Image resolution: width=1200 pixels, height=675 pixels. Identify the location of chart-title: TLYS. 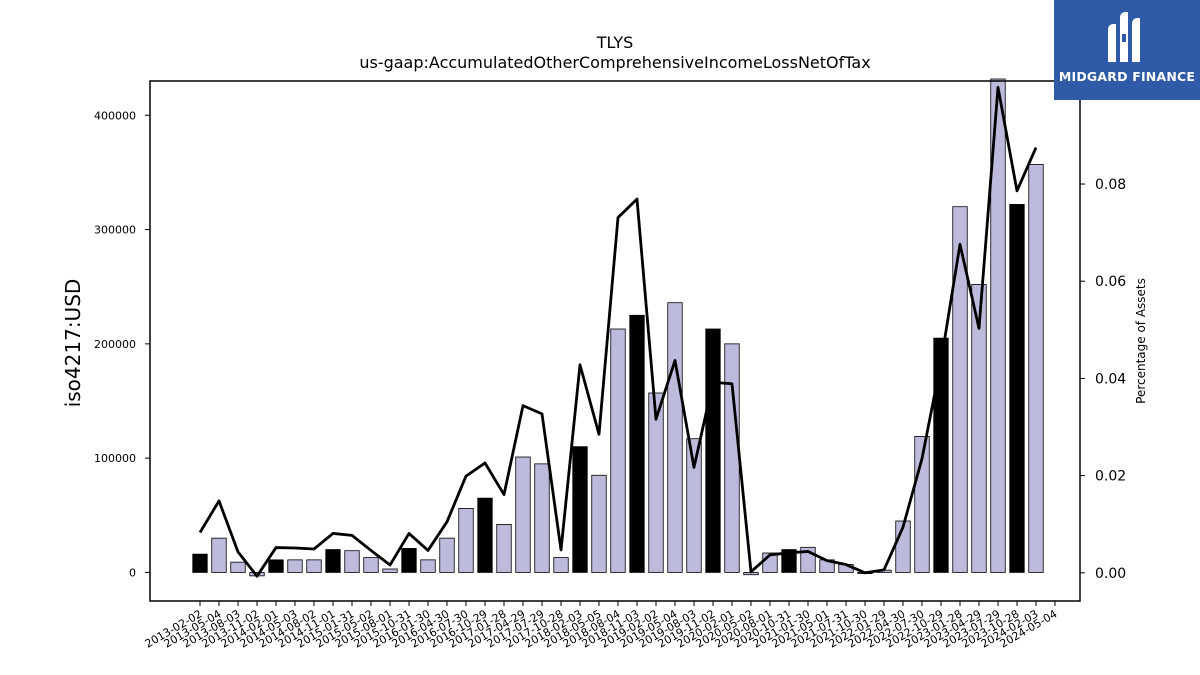
(615, 42).